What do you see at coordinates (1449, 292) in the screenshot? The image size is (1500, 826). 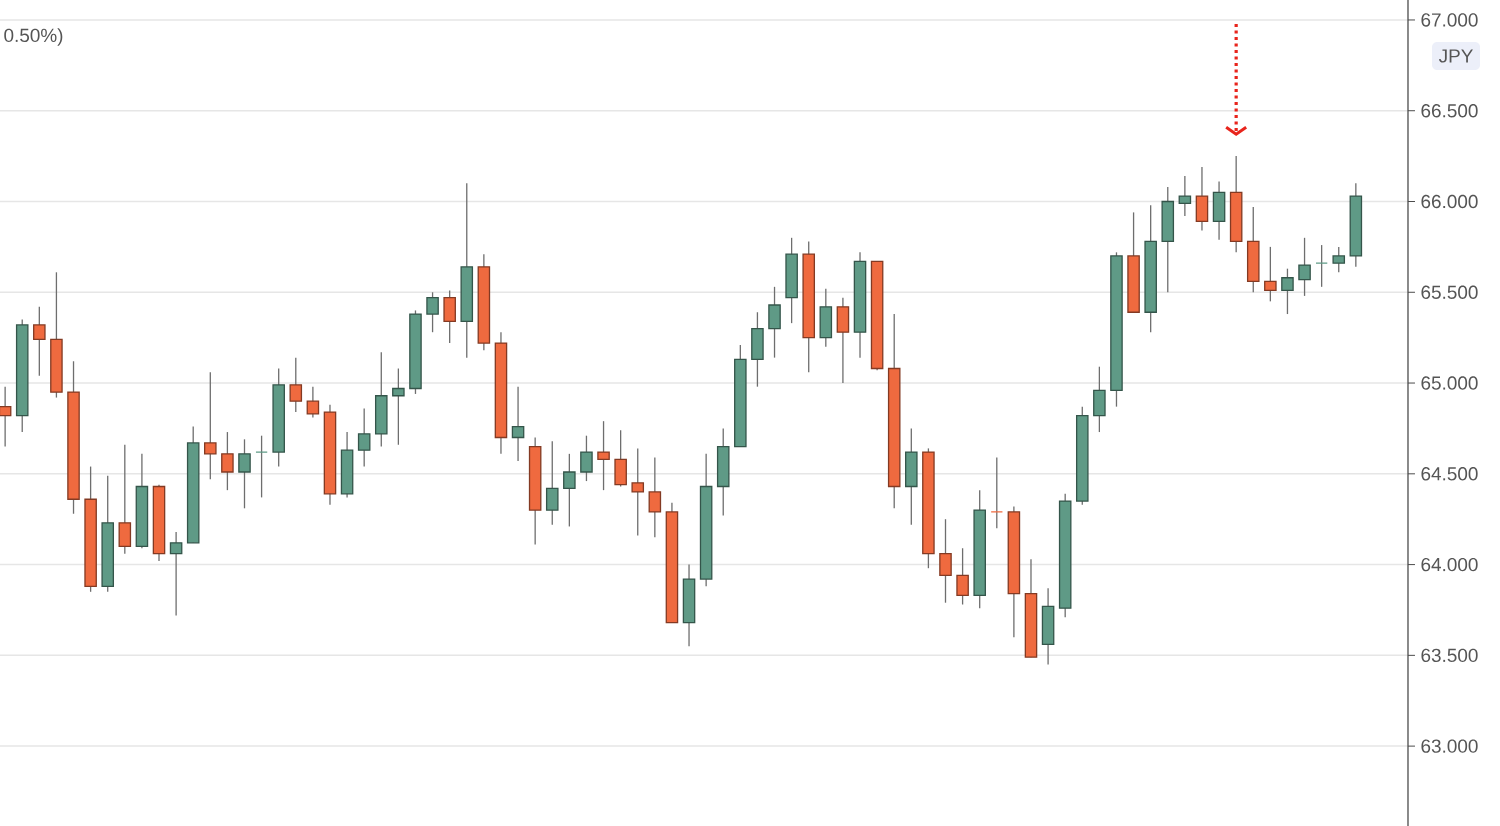 I see `y-tick-label: 65.500` at bounding box center [1449, 292].